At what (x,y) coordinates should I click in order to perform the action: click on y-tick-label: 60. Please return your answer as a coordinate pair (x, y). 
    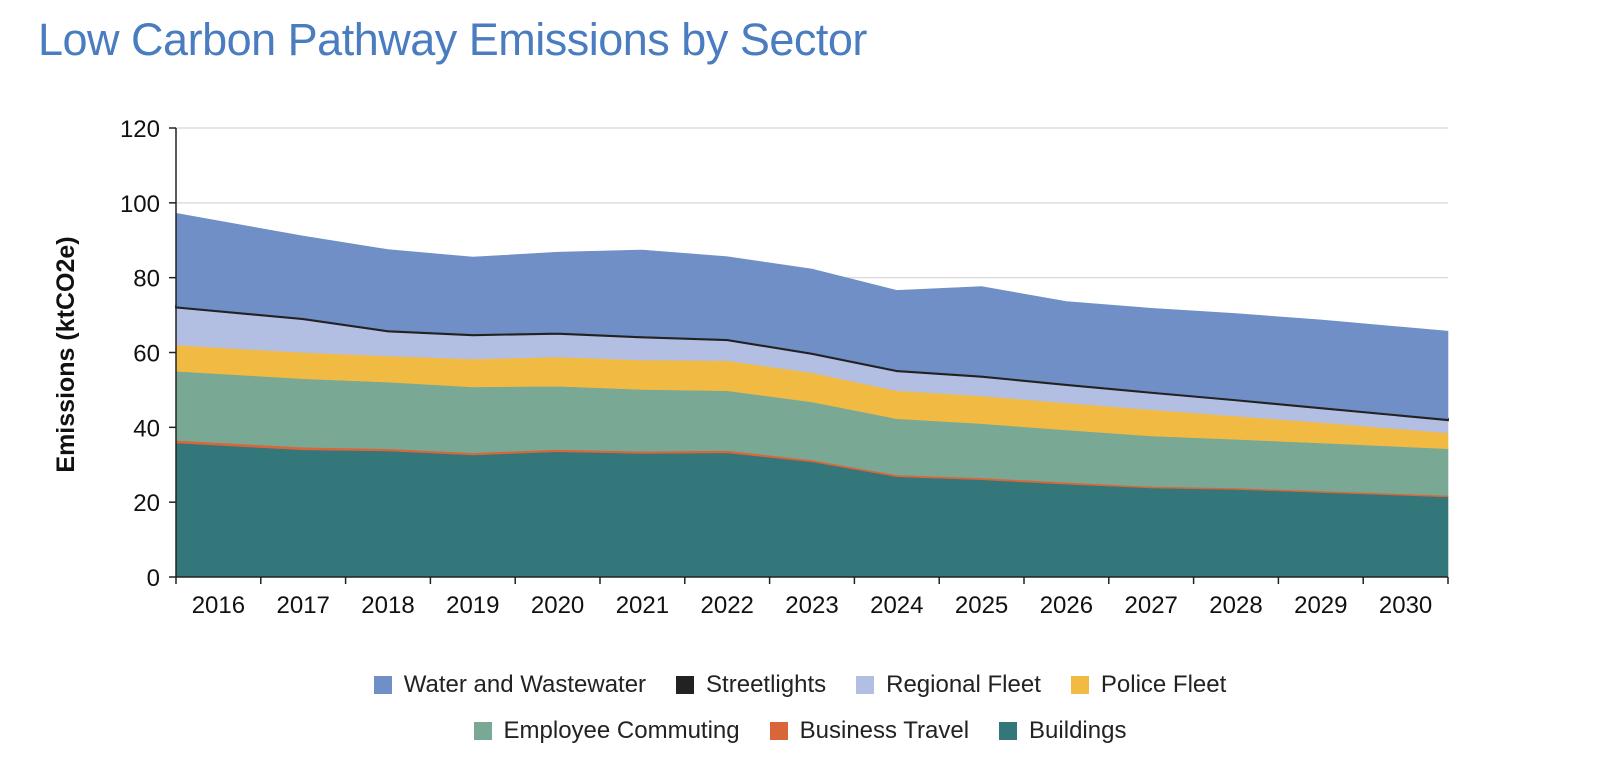
    Looking at the image, I should click on (146, 354).